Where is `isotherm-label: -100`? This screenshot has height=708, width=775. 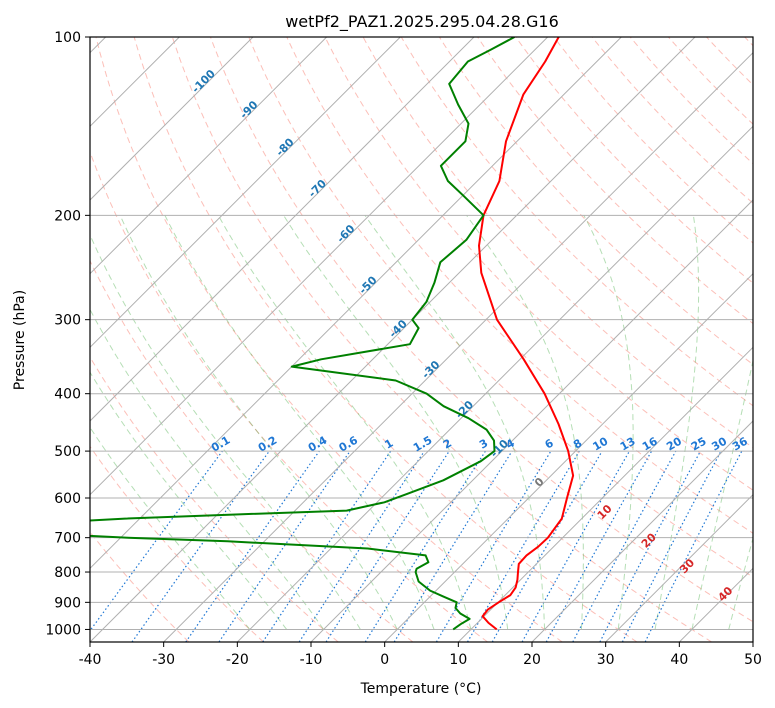
isotherm-label: -100 is located at coordinates (203, 81).